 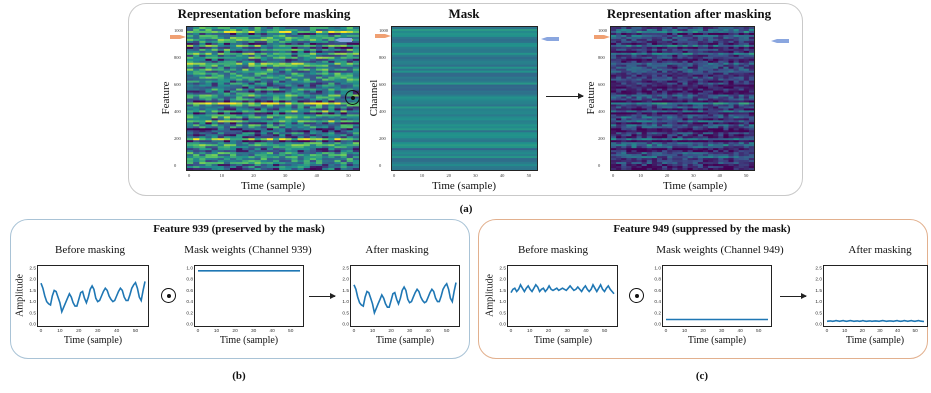 I want to click on plot-c-after-ytick: 2.0, so click(x=818, y=280).